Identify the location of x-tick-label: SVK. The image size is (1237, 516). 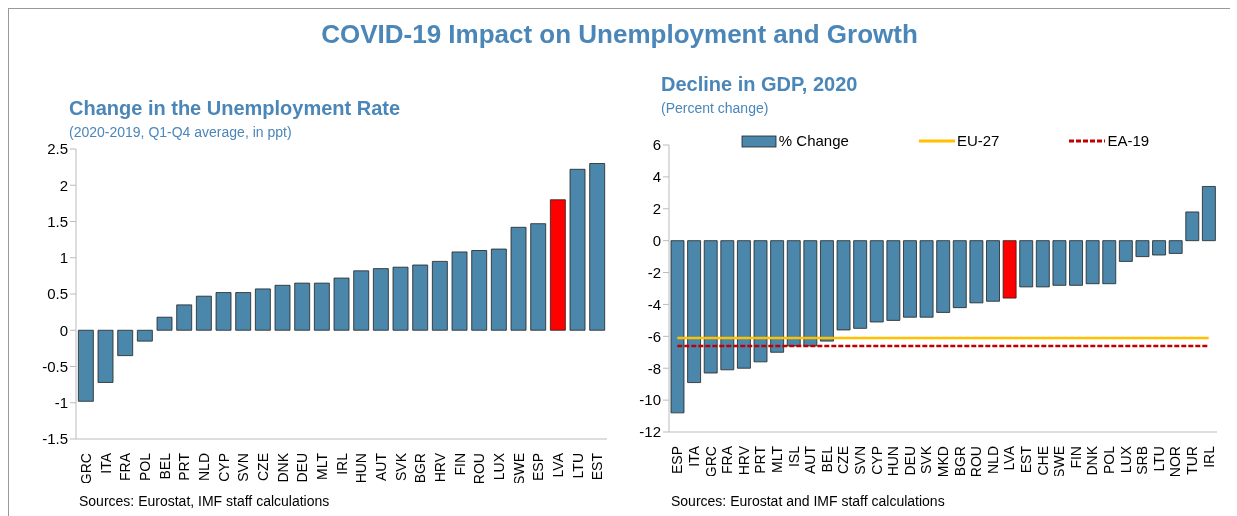
(400, 467).